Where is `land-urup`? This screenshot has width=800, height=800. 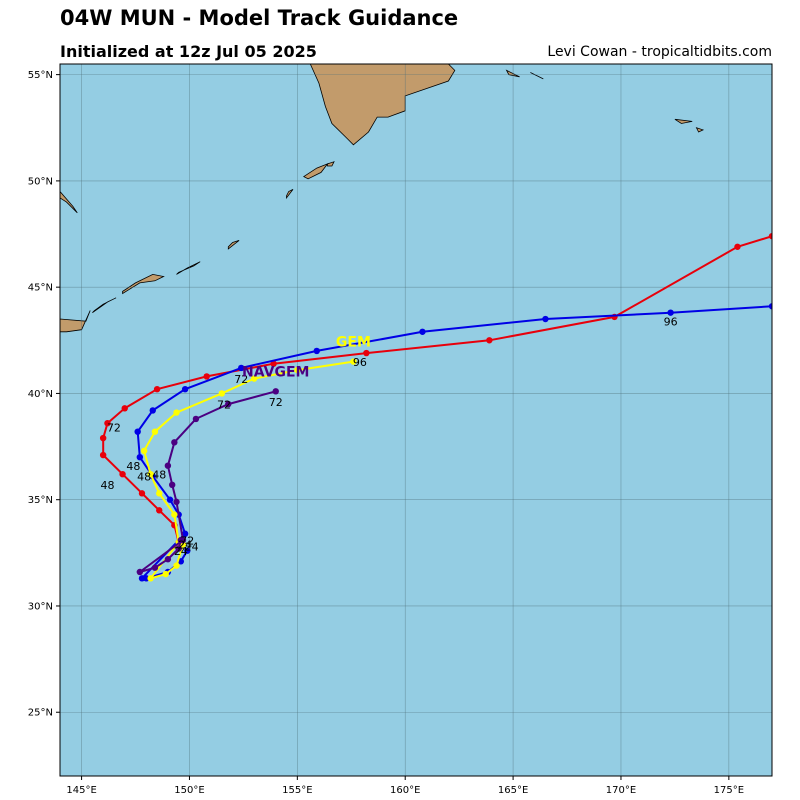 land-urup is located at coordinates (188, 268).